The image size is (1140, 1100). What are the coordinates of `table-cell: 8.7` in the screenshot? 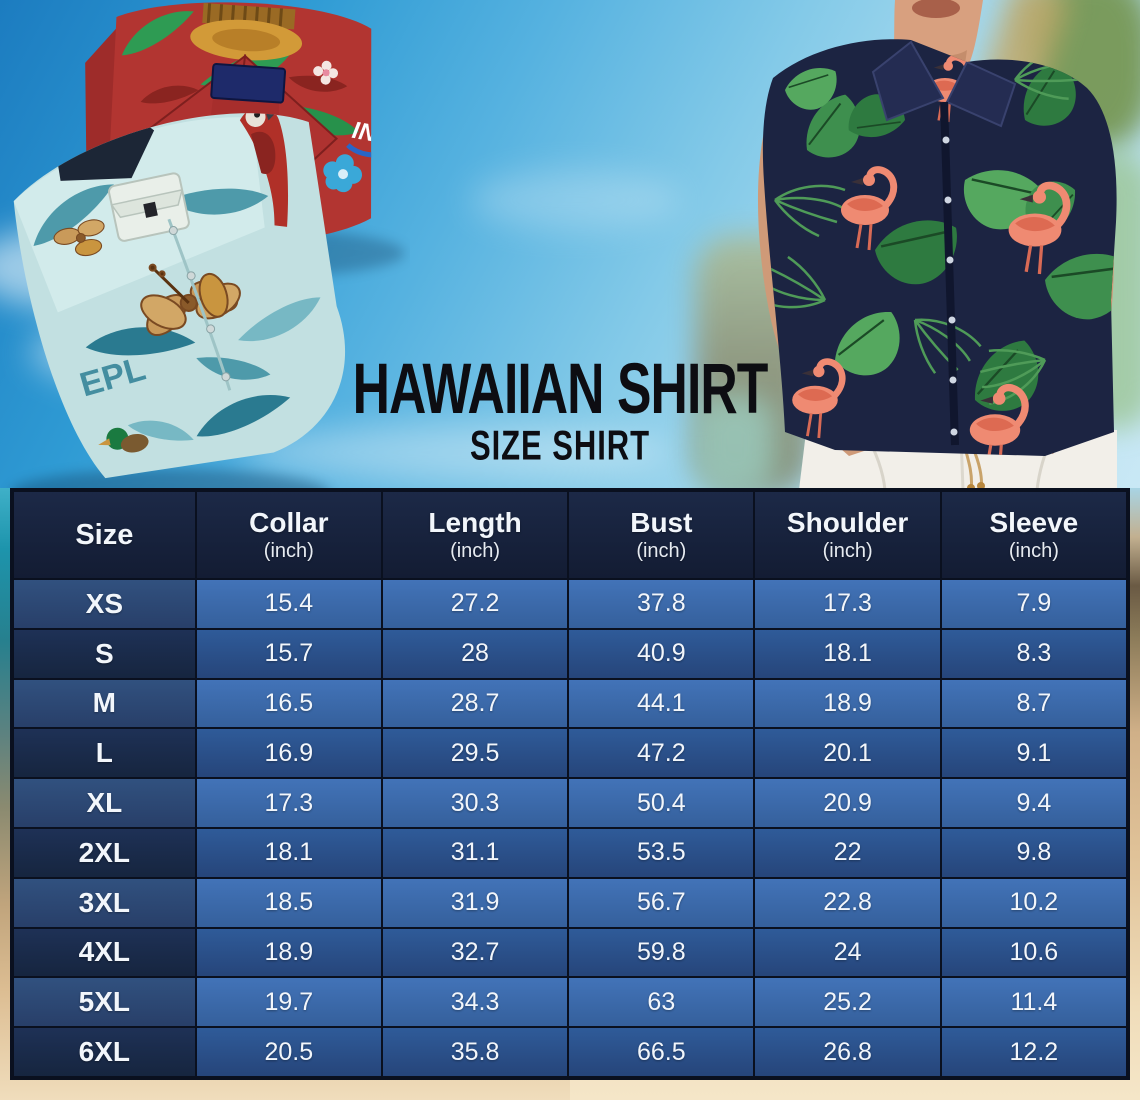 It's located at (1033, 703).